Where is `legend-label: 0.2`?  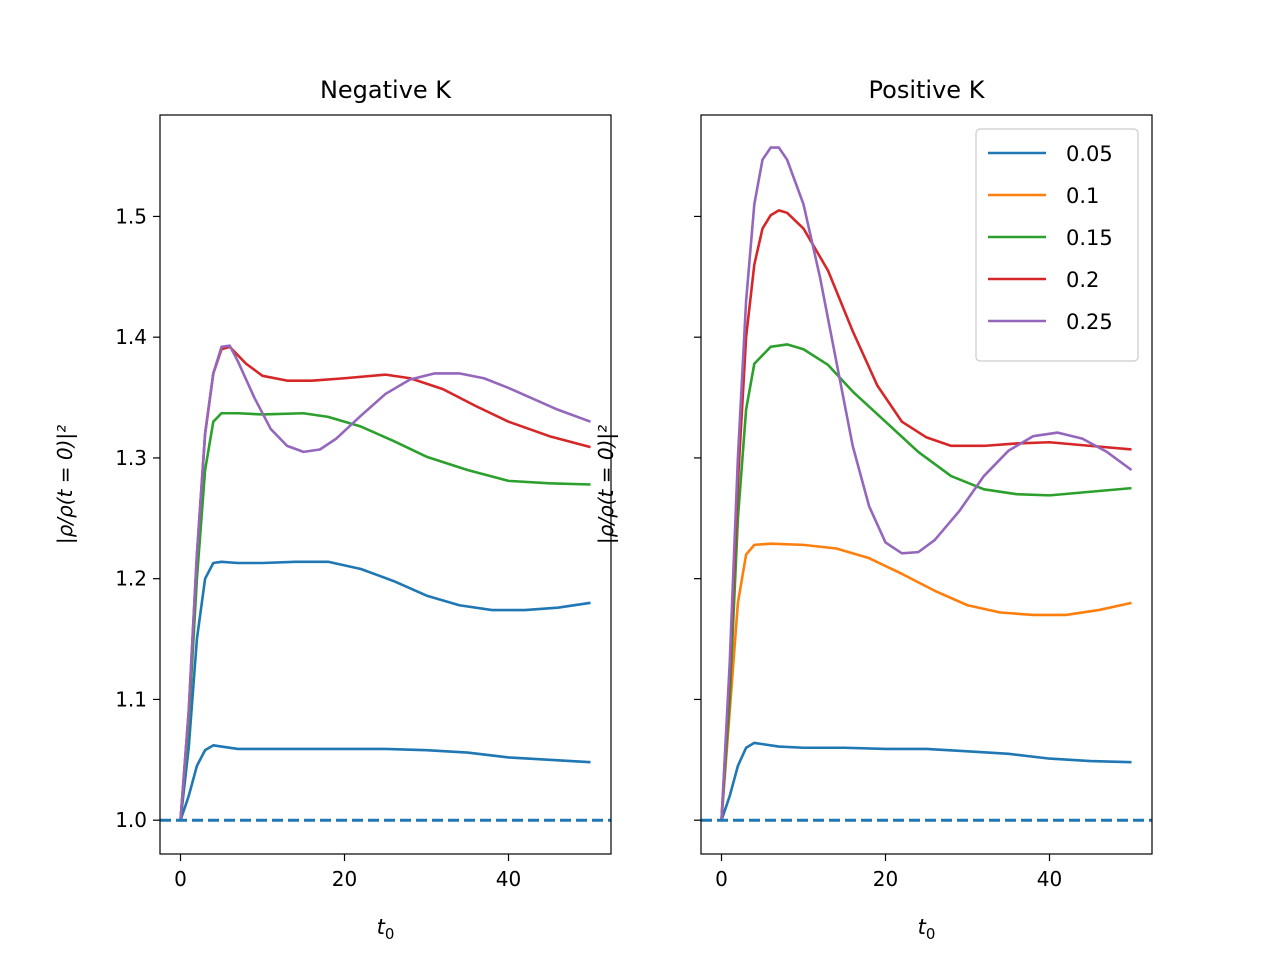
legend-label: 0.2 is located at coordinates (1082, 280).